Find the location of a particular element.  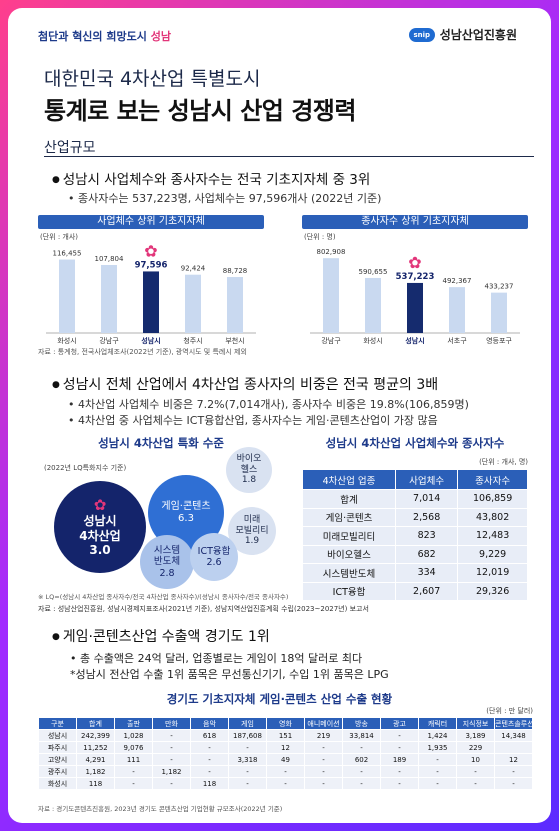

lq-panel-title: 성남시 4차산업 특화 수준 is located at coordinates (161, 443).